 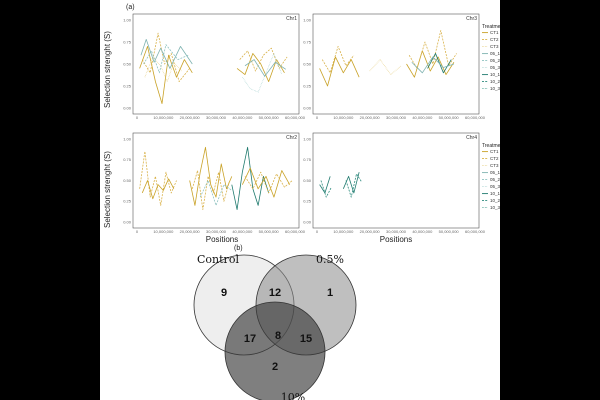 What do you see at coordinates (250, 339) in the screenshot?
I see `venn-count-control-10: 17` at bounding box center [250, 339].